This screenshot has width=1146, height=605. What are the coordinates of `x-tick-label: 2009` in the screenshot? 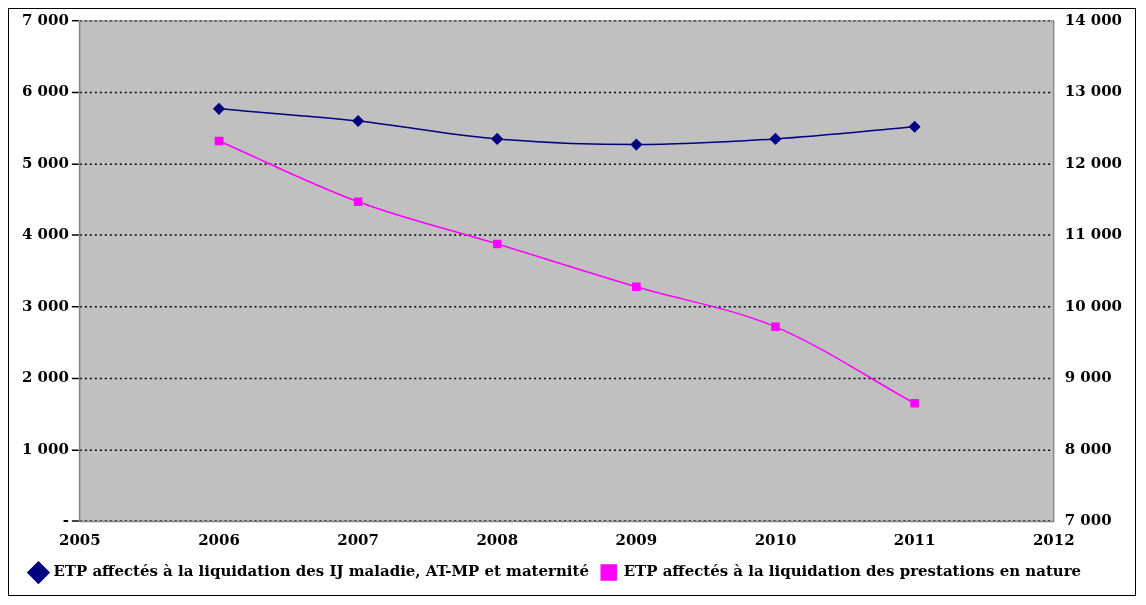 It's located at (636, 540).